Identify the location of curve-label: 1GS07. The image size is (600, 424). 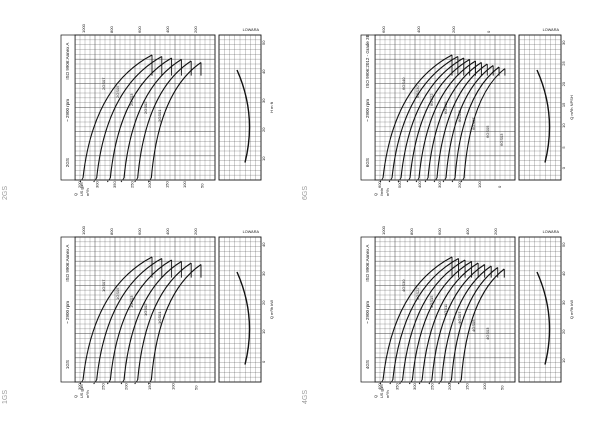
(103, 285).